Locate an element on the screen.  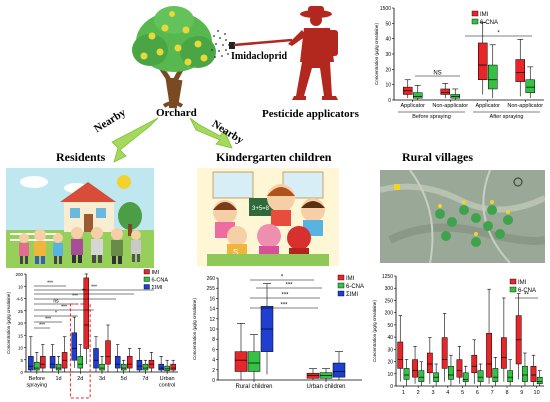
x-category-label: 7d is located at coordinates (145, 379).